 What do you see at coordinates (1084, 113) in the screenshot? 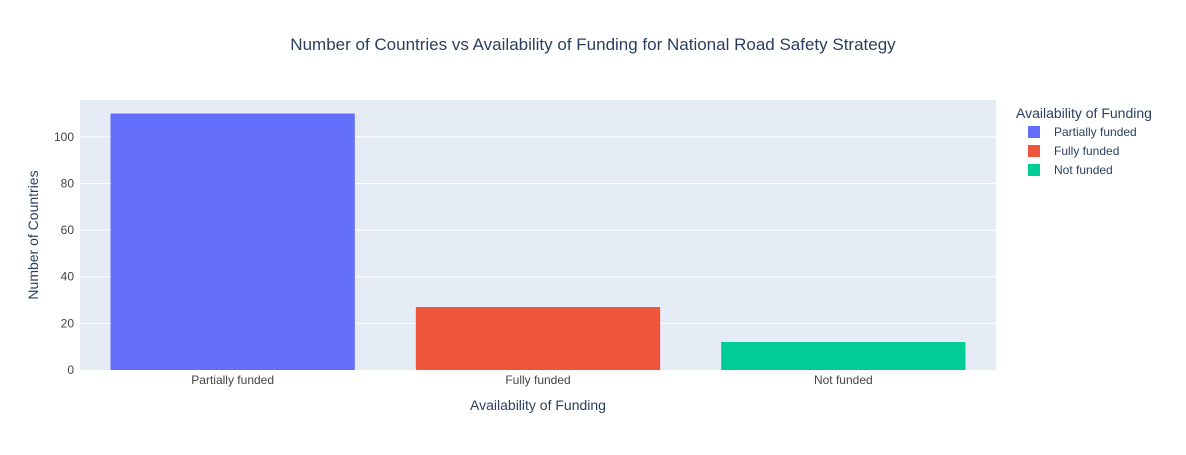
I see `legend-title: Availability of Funding` at bounding box center [1084, 113].